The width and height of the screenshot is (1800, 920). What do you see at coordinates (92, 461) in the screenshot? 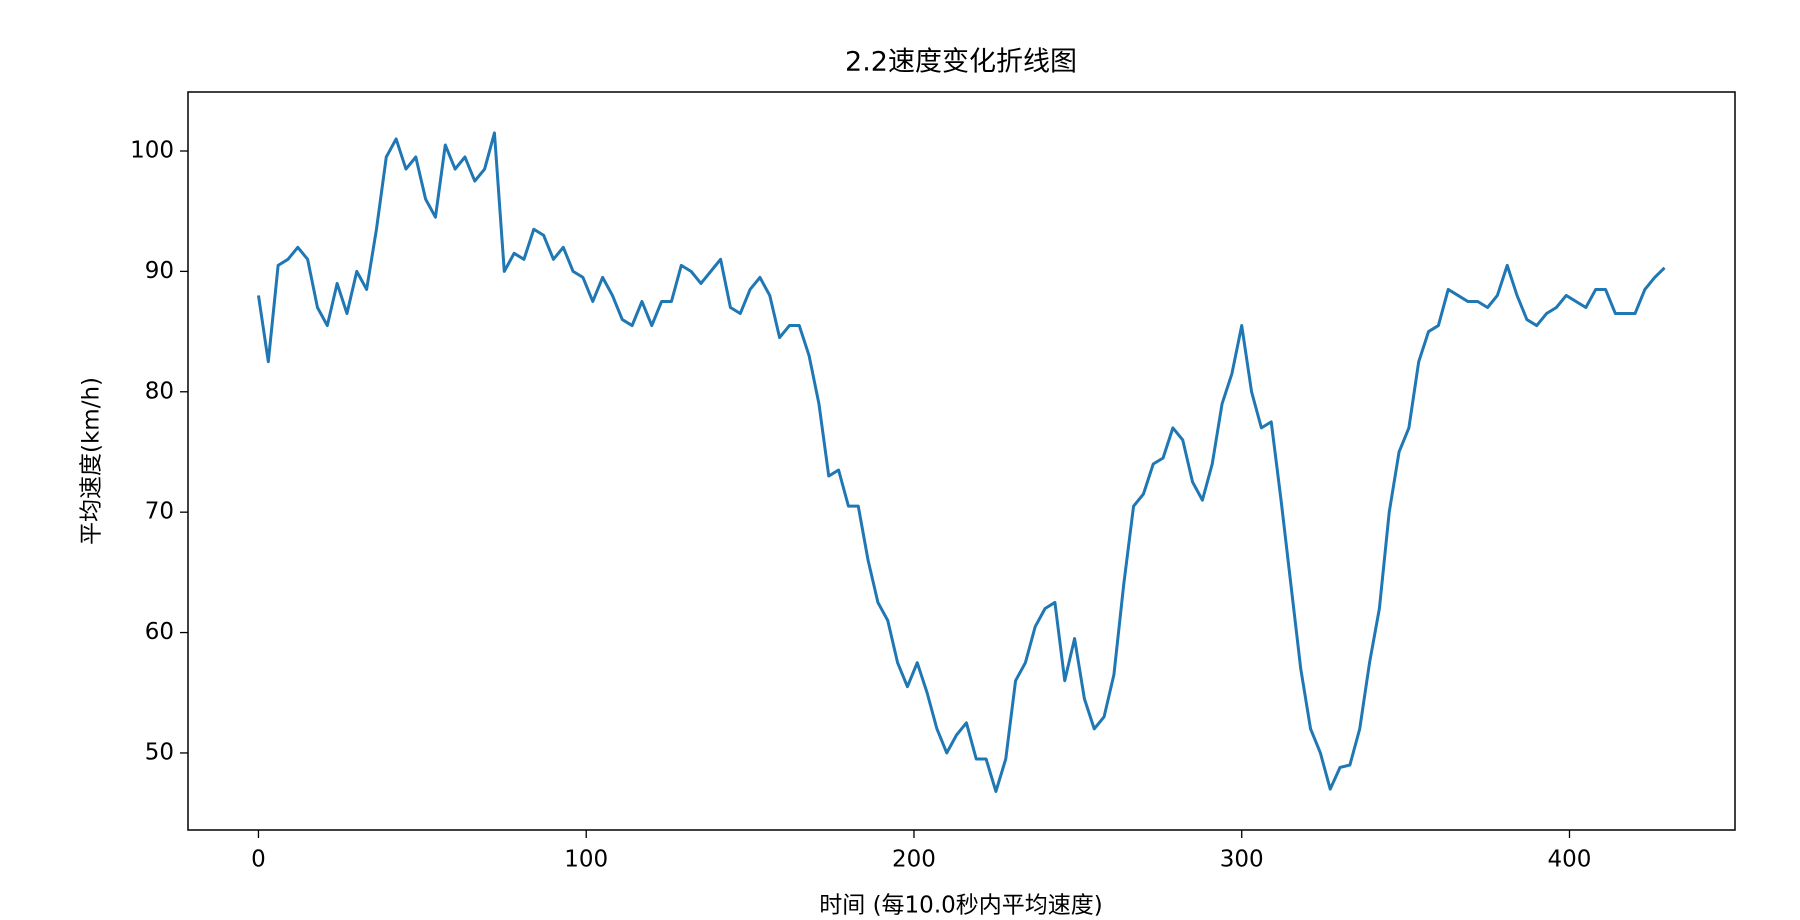
I see `y-axis-label: 平均速度(km/h)` at bounding box center [92, 461].